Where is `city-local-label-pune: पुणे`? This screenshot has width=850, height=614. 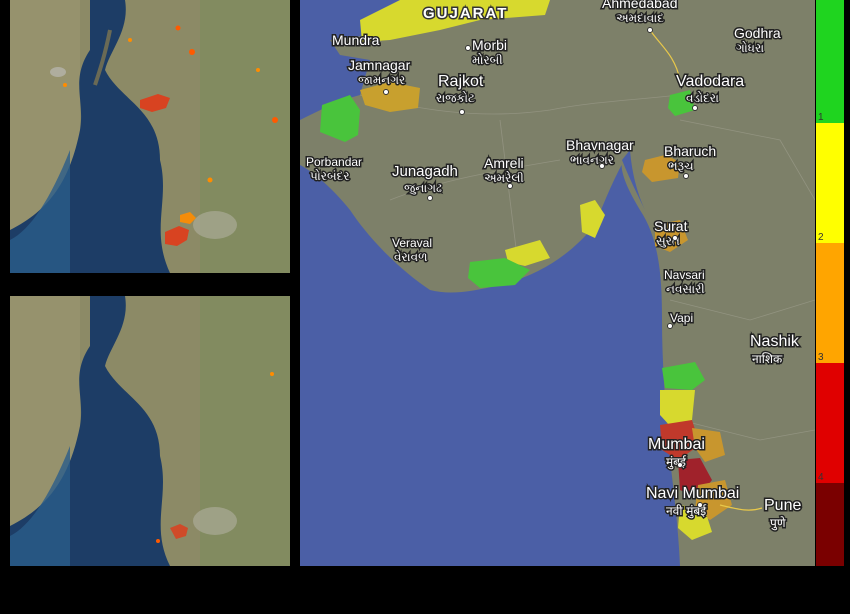 city-local-label-pune: पुणे is located at coordinates (778, 523).